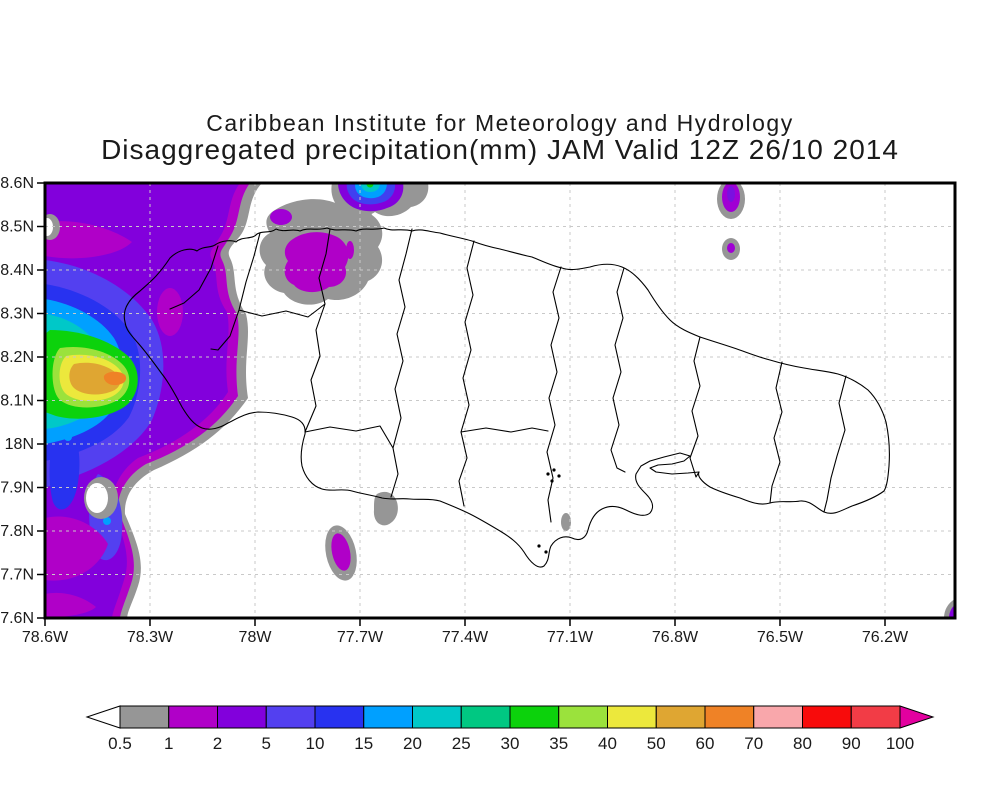 The image size is (1000, 800). Describe the element at coordinates (705, 743) in the screenshot. I see `colorbar-label: 60` at that location.